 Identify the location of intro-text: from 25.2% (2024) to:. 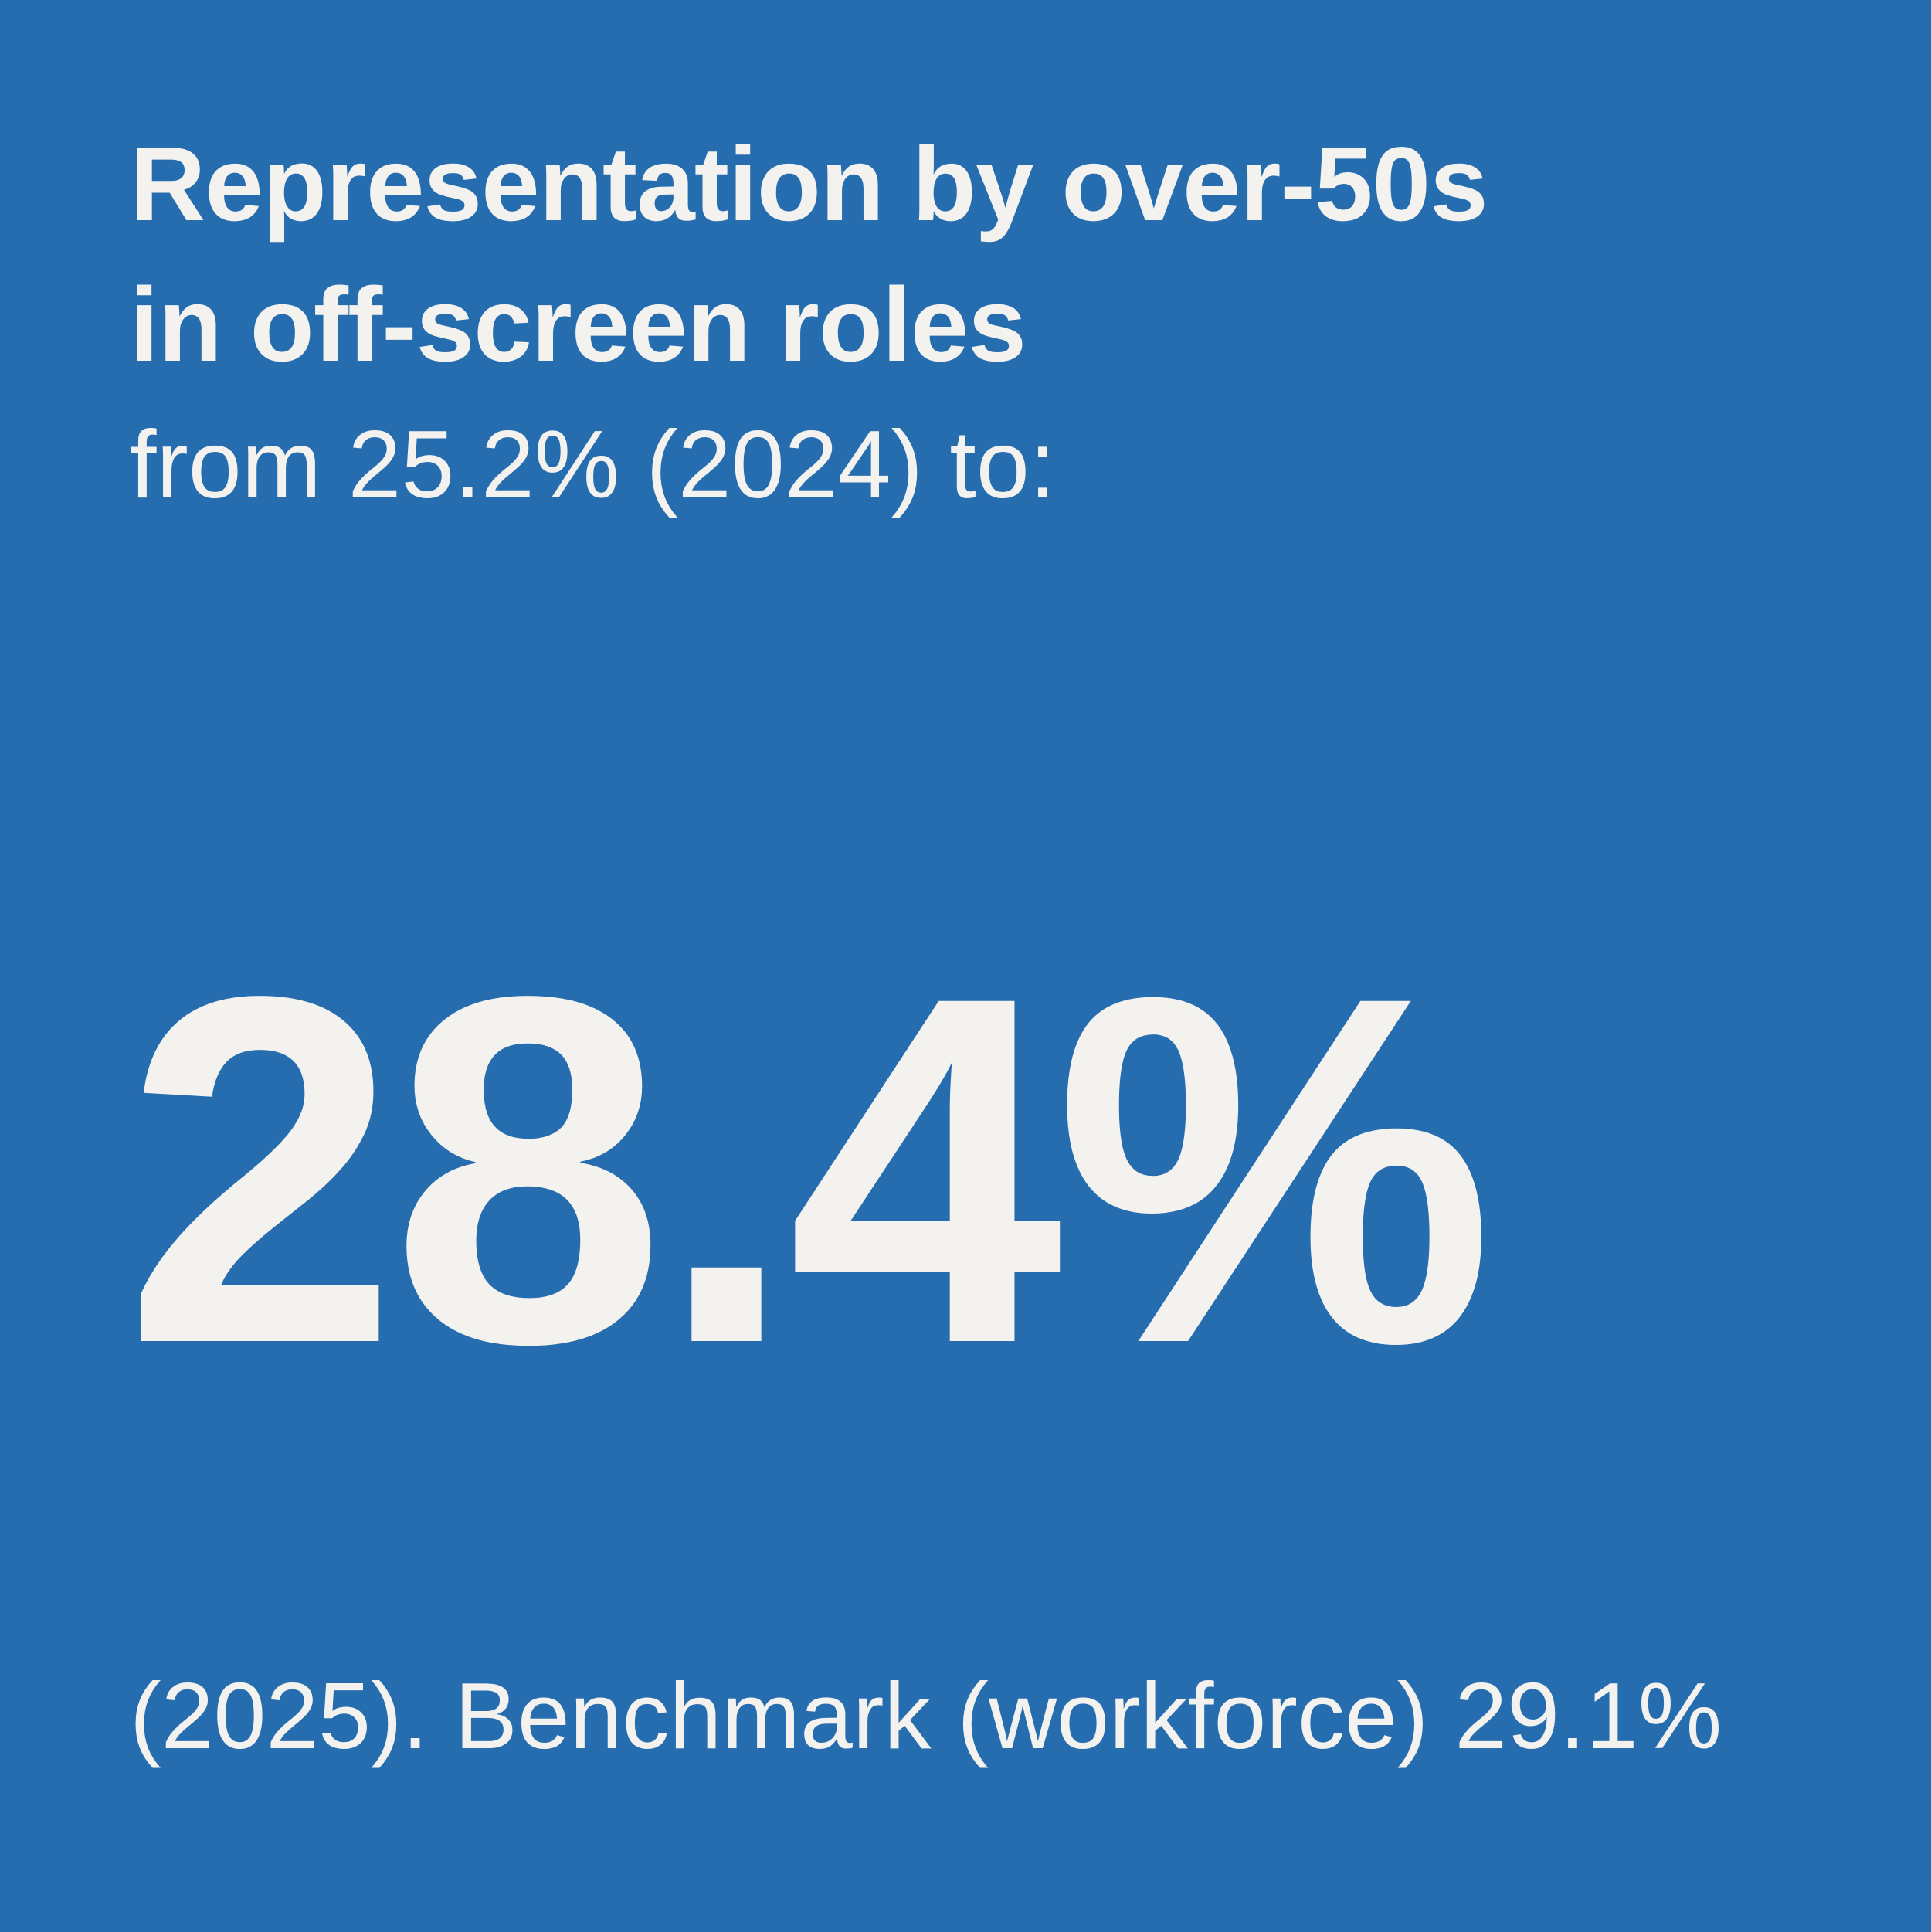
(593, 465).